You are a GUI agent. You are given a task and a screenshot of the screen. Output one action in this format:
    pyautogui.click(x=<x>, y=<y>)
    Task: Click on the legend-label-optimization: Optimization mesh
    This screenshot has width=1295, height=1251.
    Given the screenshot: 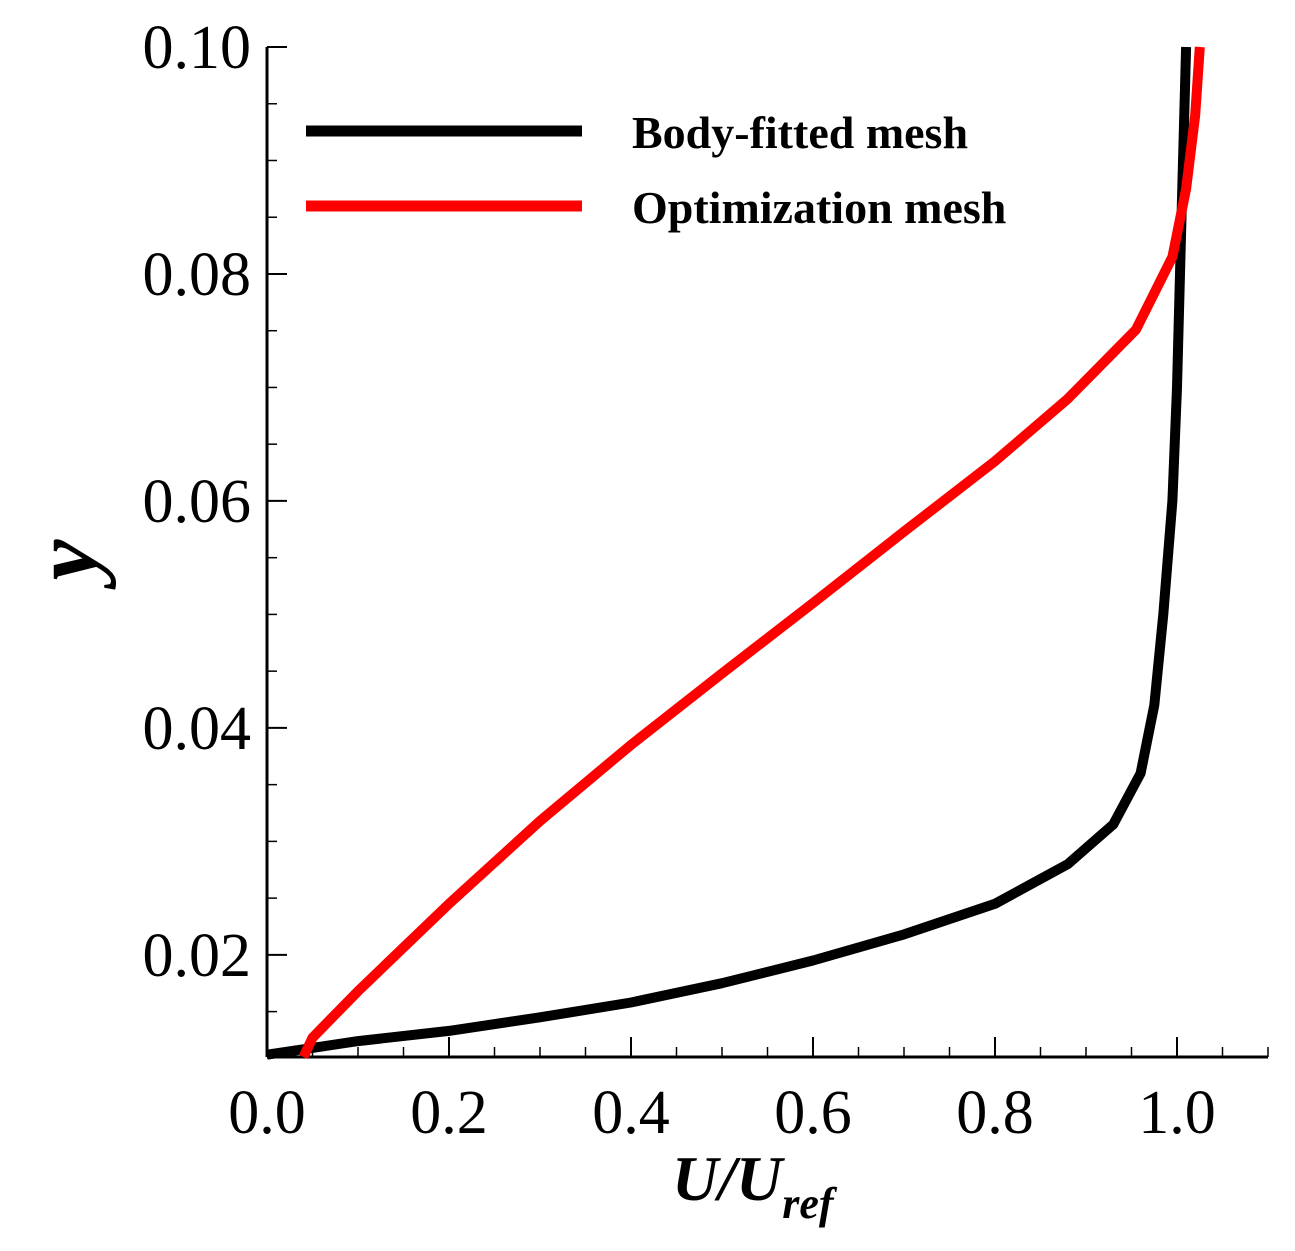 What is the action you would take?
    pyautogui.click(x=819, y=207)
    